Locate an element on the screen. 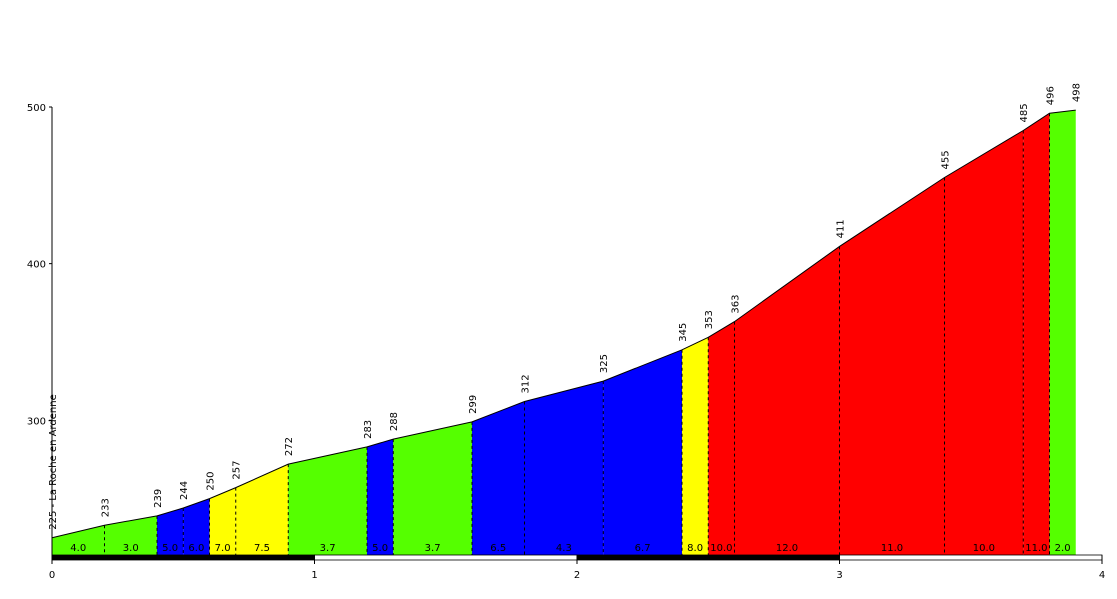  elevation-label: 498 is located at coordinates (1077, 92).